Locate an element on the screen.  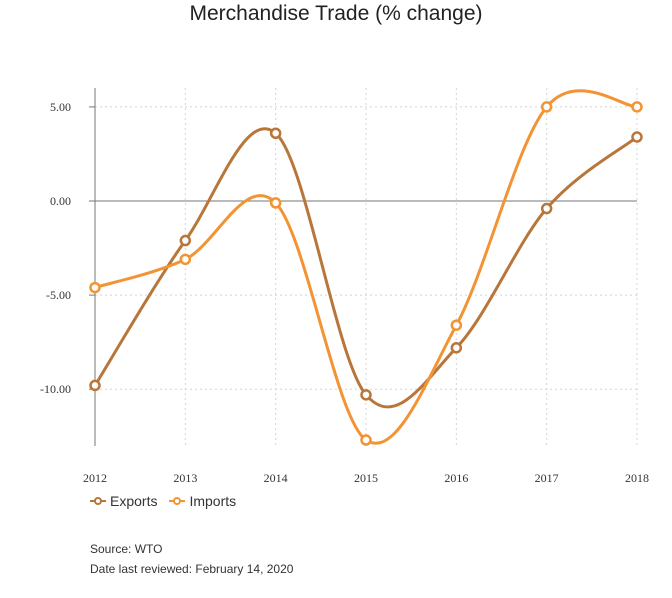
y-tick-label: 5.00 is located at coordinates (60, 107).